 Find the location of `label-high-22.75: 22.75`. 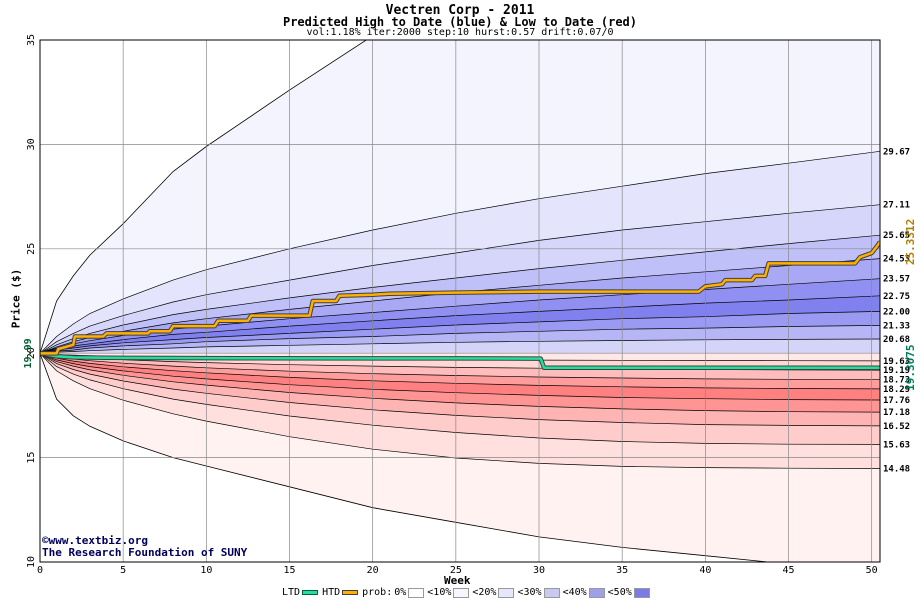

label-high-22.75: 22.75 is located at coordinates (896, 297).